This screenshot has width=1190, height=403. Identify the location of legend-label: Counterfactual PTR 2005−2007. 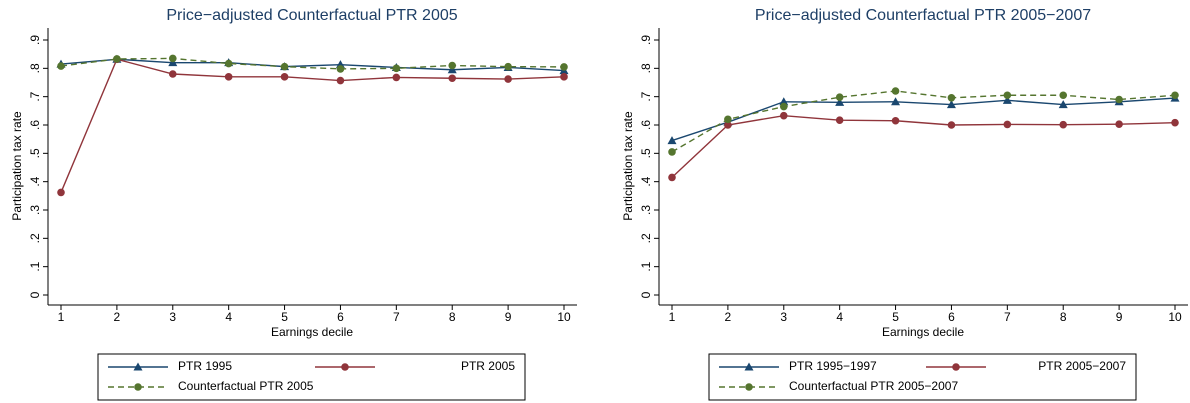
(873, 386).